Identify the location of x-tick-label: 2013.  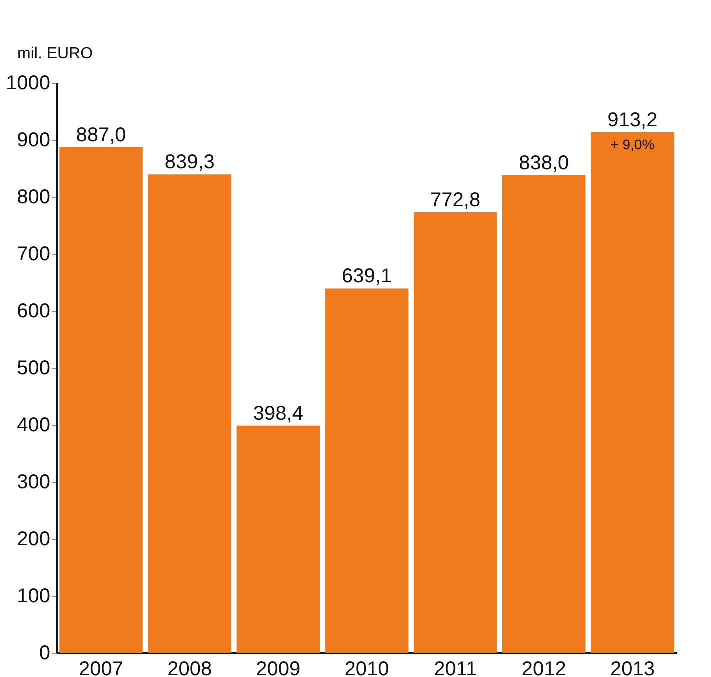
(632, 667).